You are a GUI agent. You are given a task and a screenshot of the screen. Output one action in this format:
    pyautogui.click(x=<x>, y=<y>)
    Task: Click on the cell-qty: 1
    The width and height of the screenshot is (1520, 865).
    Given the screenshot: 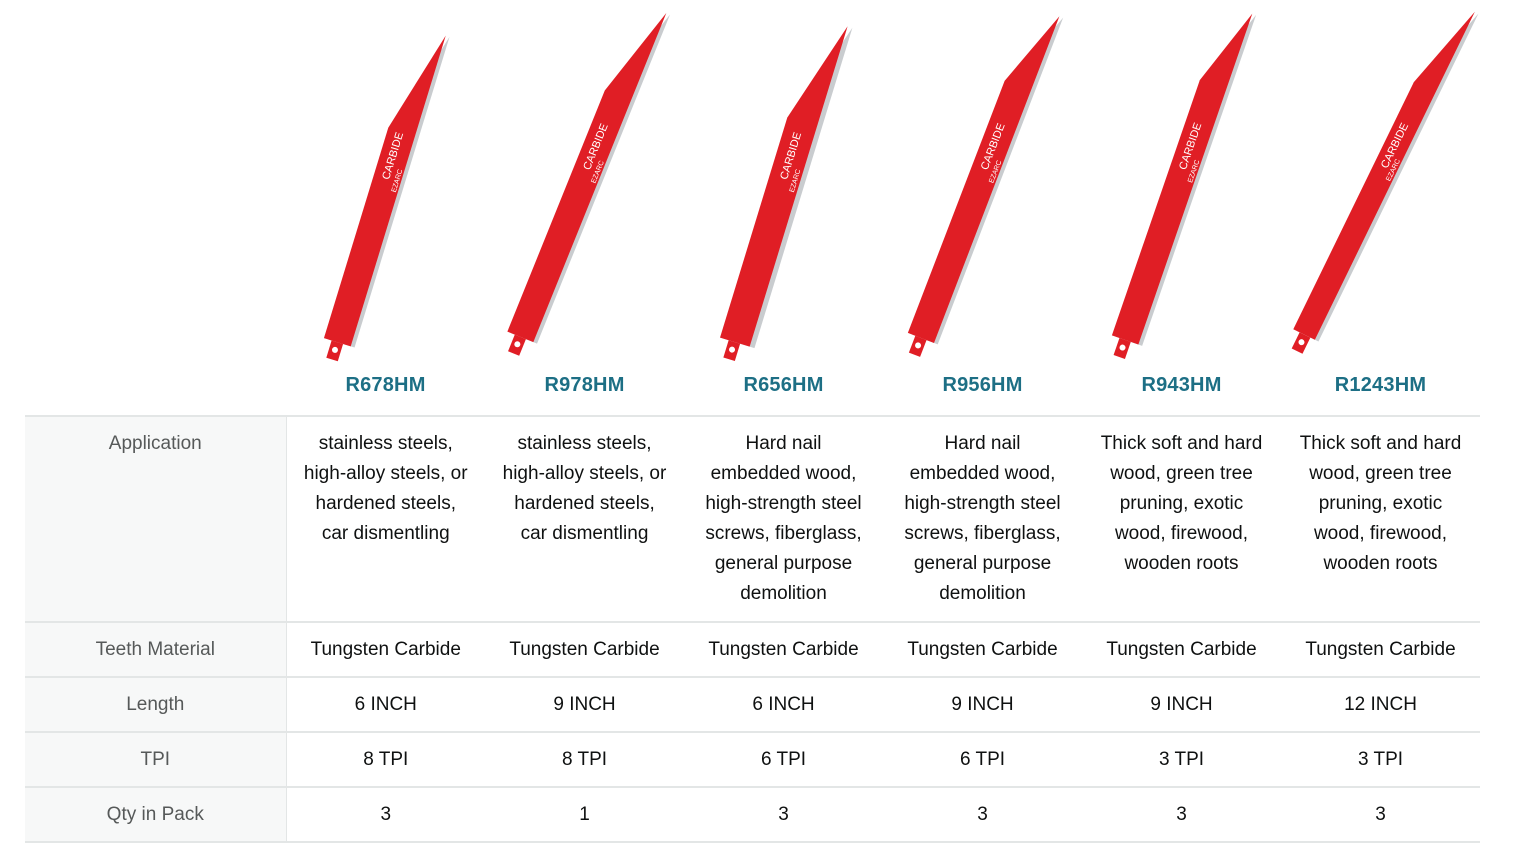 What is the action you would take?
    pyautogui.click(x=584, y=815)
    